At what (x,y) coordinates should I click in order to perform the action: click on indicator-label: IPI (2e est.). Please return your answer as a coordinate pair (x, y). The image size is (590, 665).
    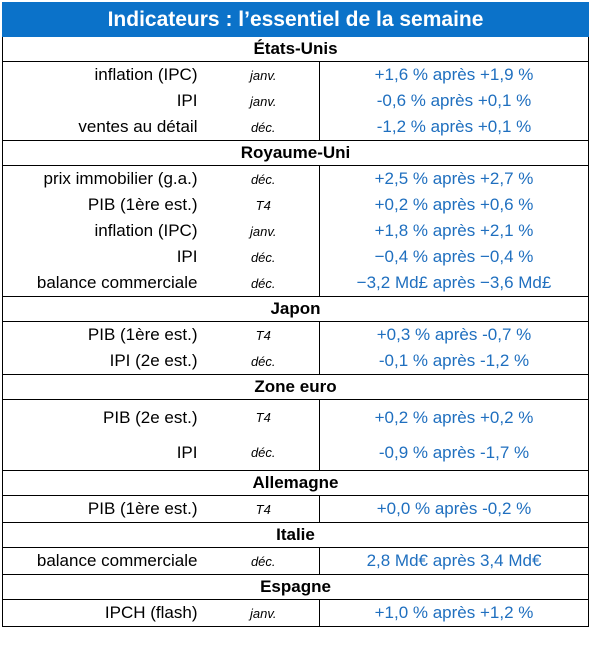
    Looking at the image, I should click on (105, 361).